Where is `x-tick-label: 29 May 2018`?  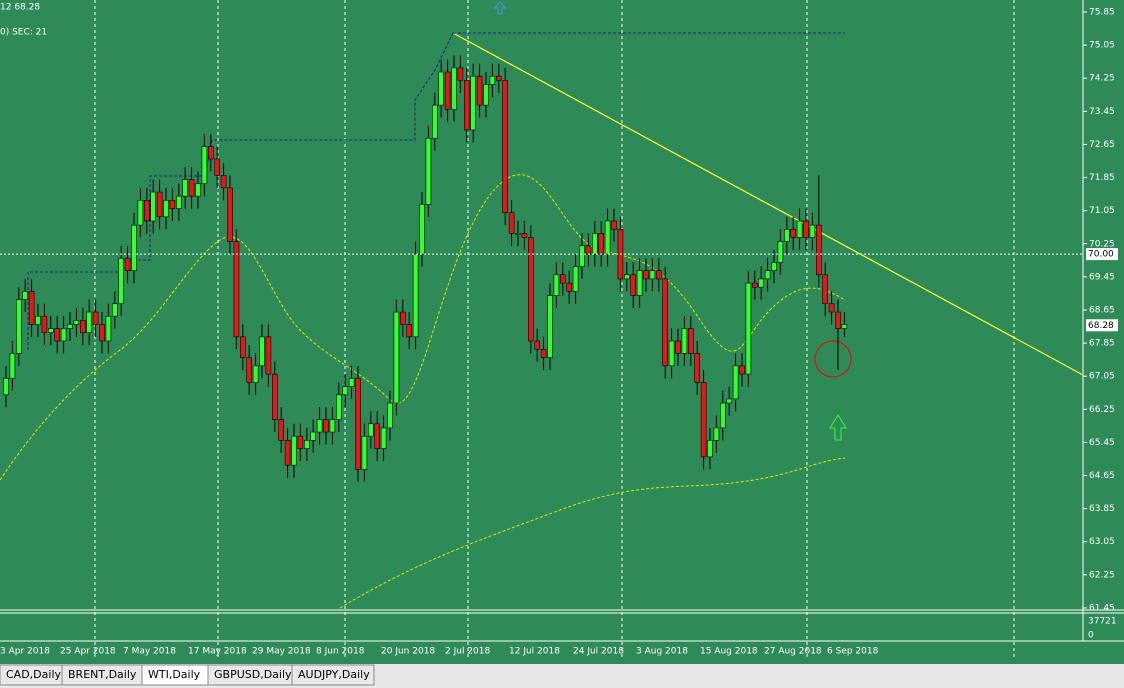
x-tick-label: 29 May 2018 is located at coordinates (281, 652).